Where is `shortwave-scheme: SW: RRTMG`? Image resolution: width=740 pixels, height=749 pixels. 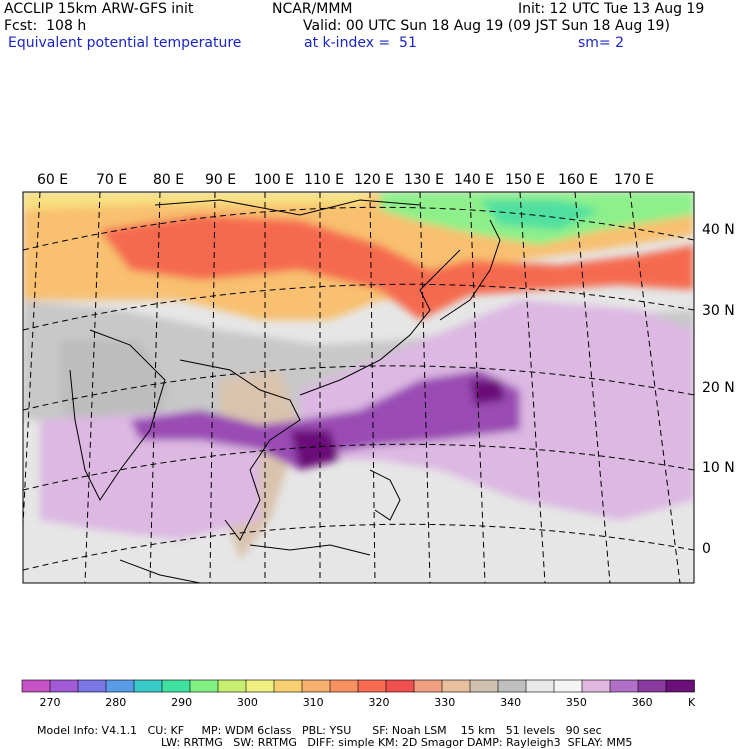
shortwave-scheme: SW: RRTMG is located at coordinates (265, 742).